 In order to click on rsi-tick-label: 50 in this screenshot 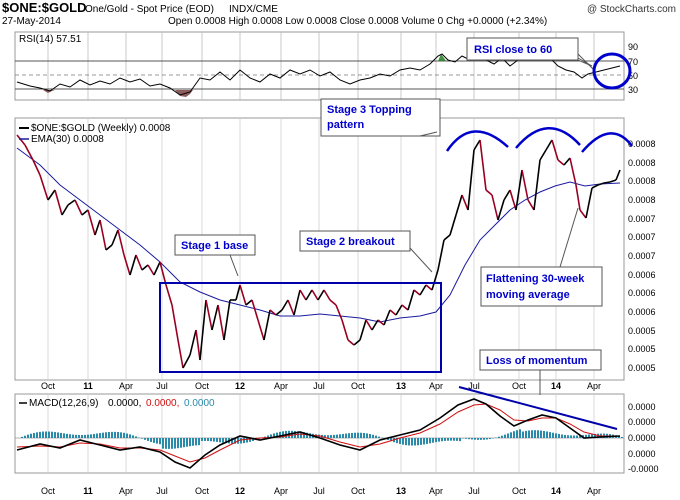, I will do `click(633, 76)`.